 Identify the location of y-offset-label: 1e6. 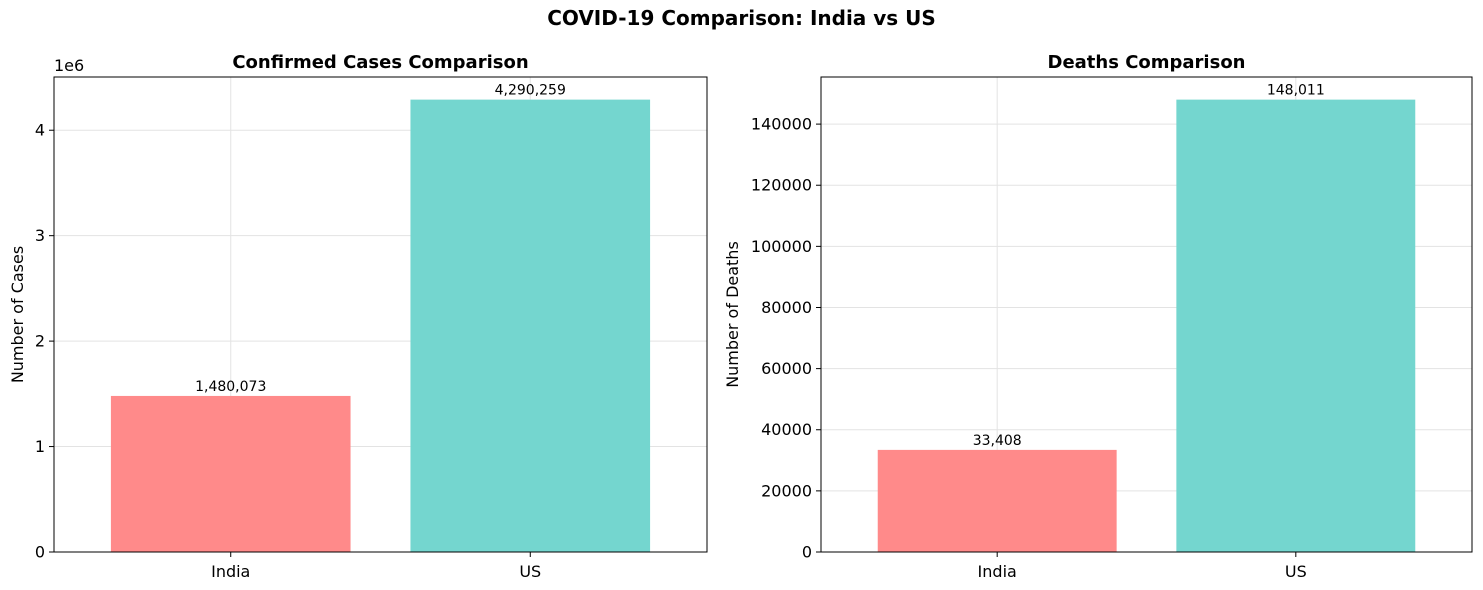
(69, 65).